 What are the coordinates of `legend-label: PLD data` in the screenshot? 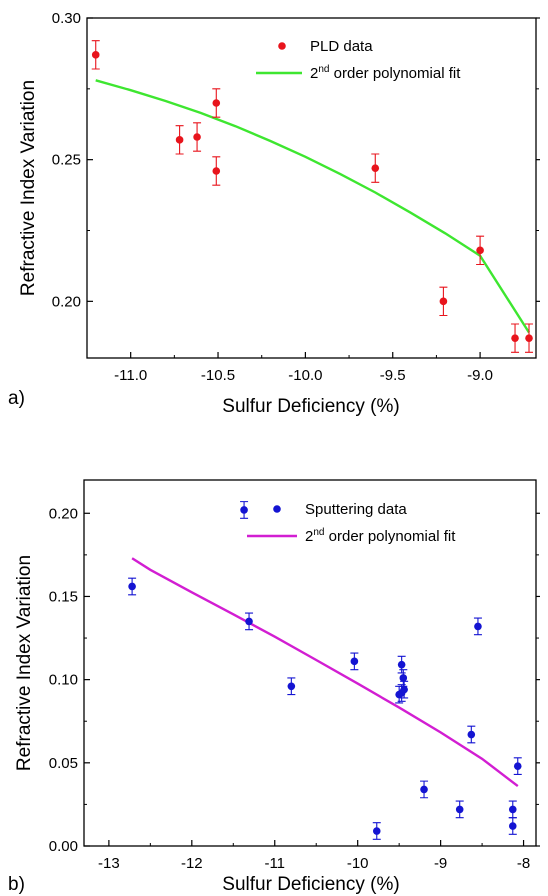 It's located at (341, 46).